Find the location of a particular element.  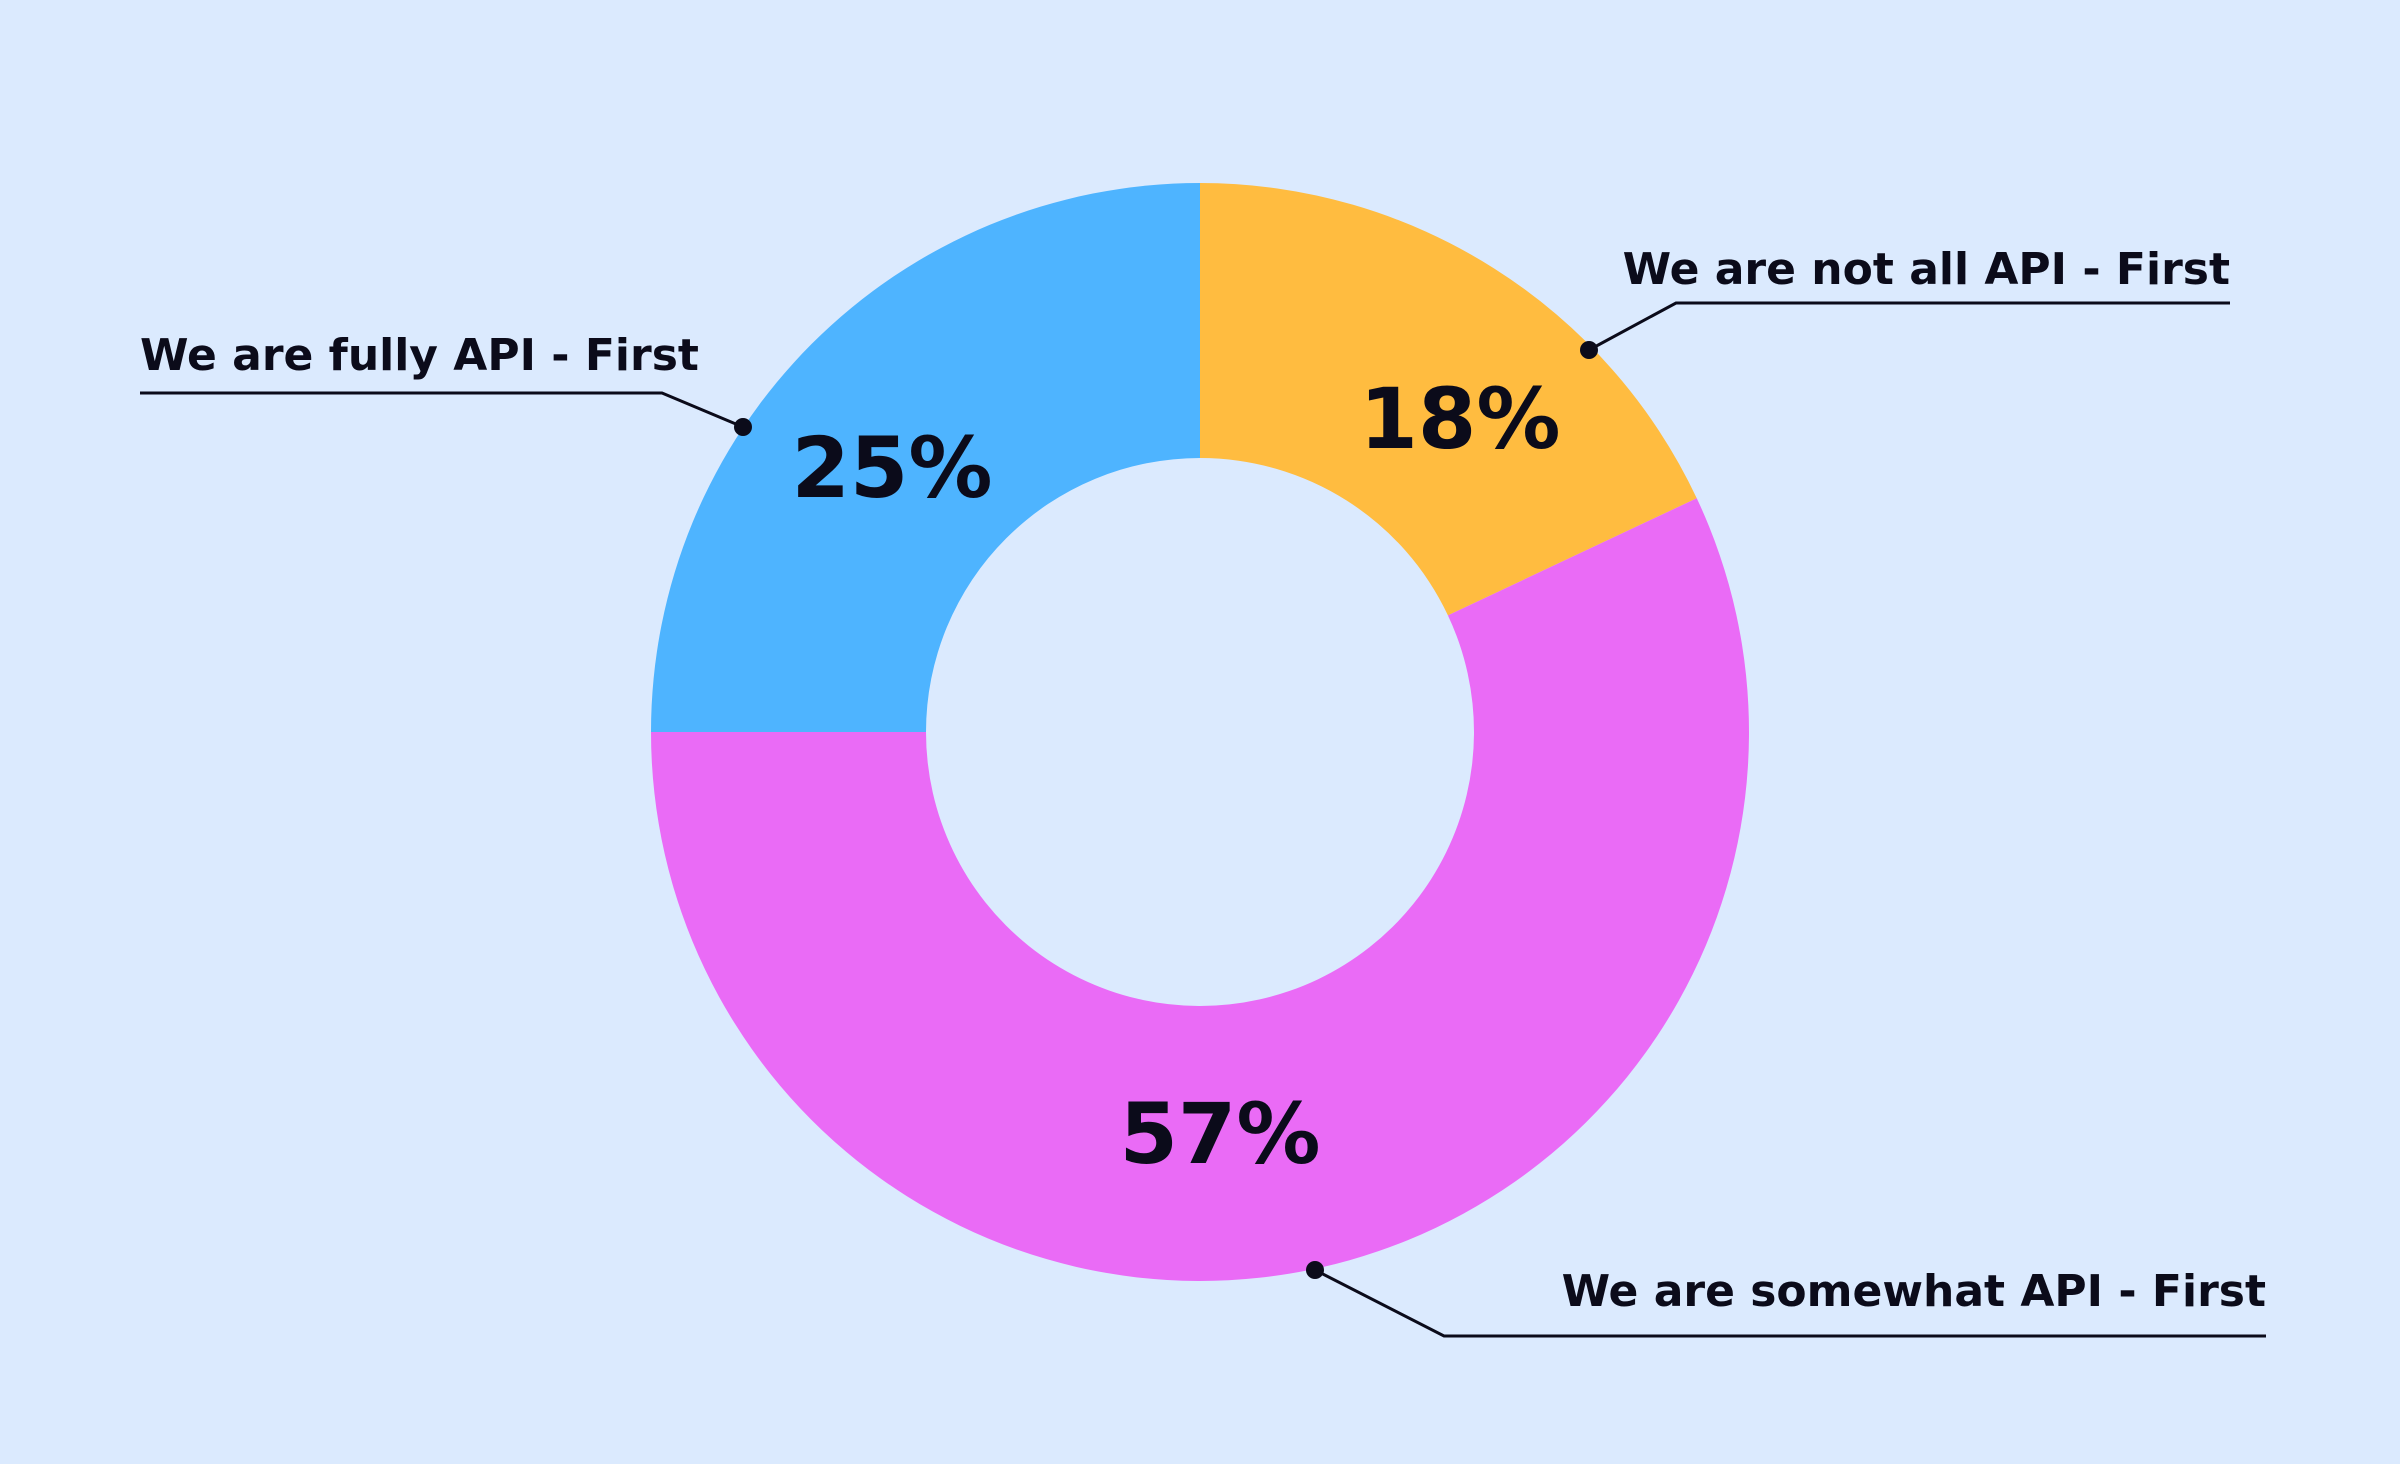

slice-we-are-not-all-api-first is located at coordinates (1448, 399).